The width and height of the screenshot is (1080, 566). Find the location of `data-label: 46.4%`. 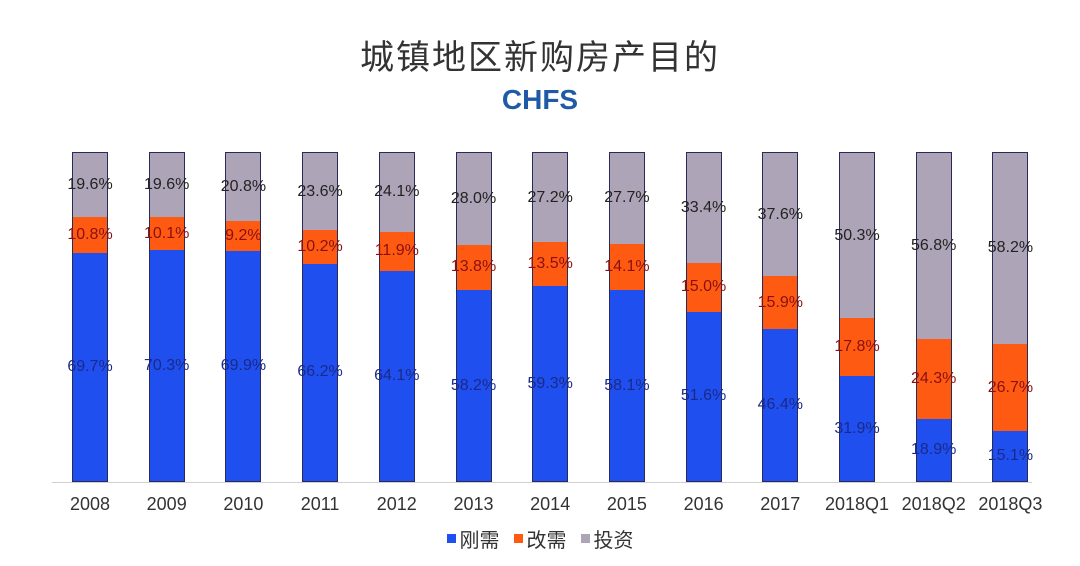

data-label: 46.4% is located at coordinates (780, 404).